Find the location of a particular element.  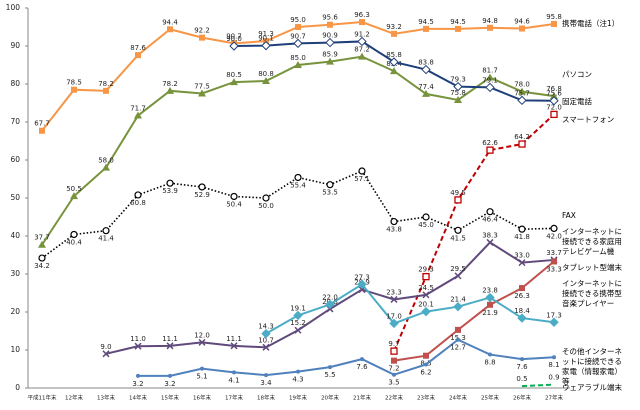

data-label: 78.0 is located at coordinates (522, 85).